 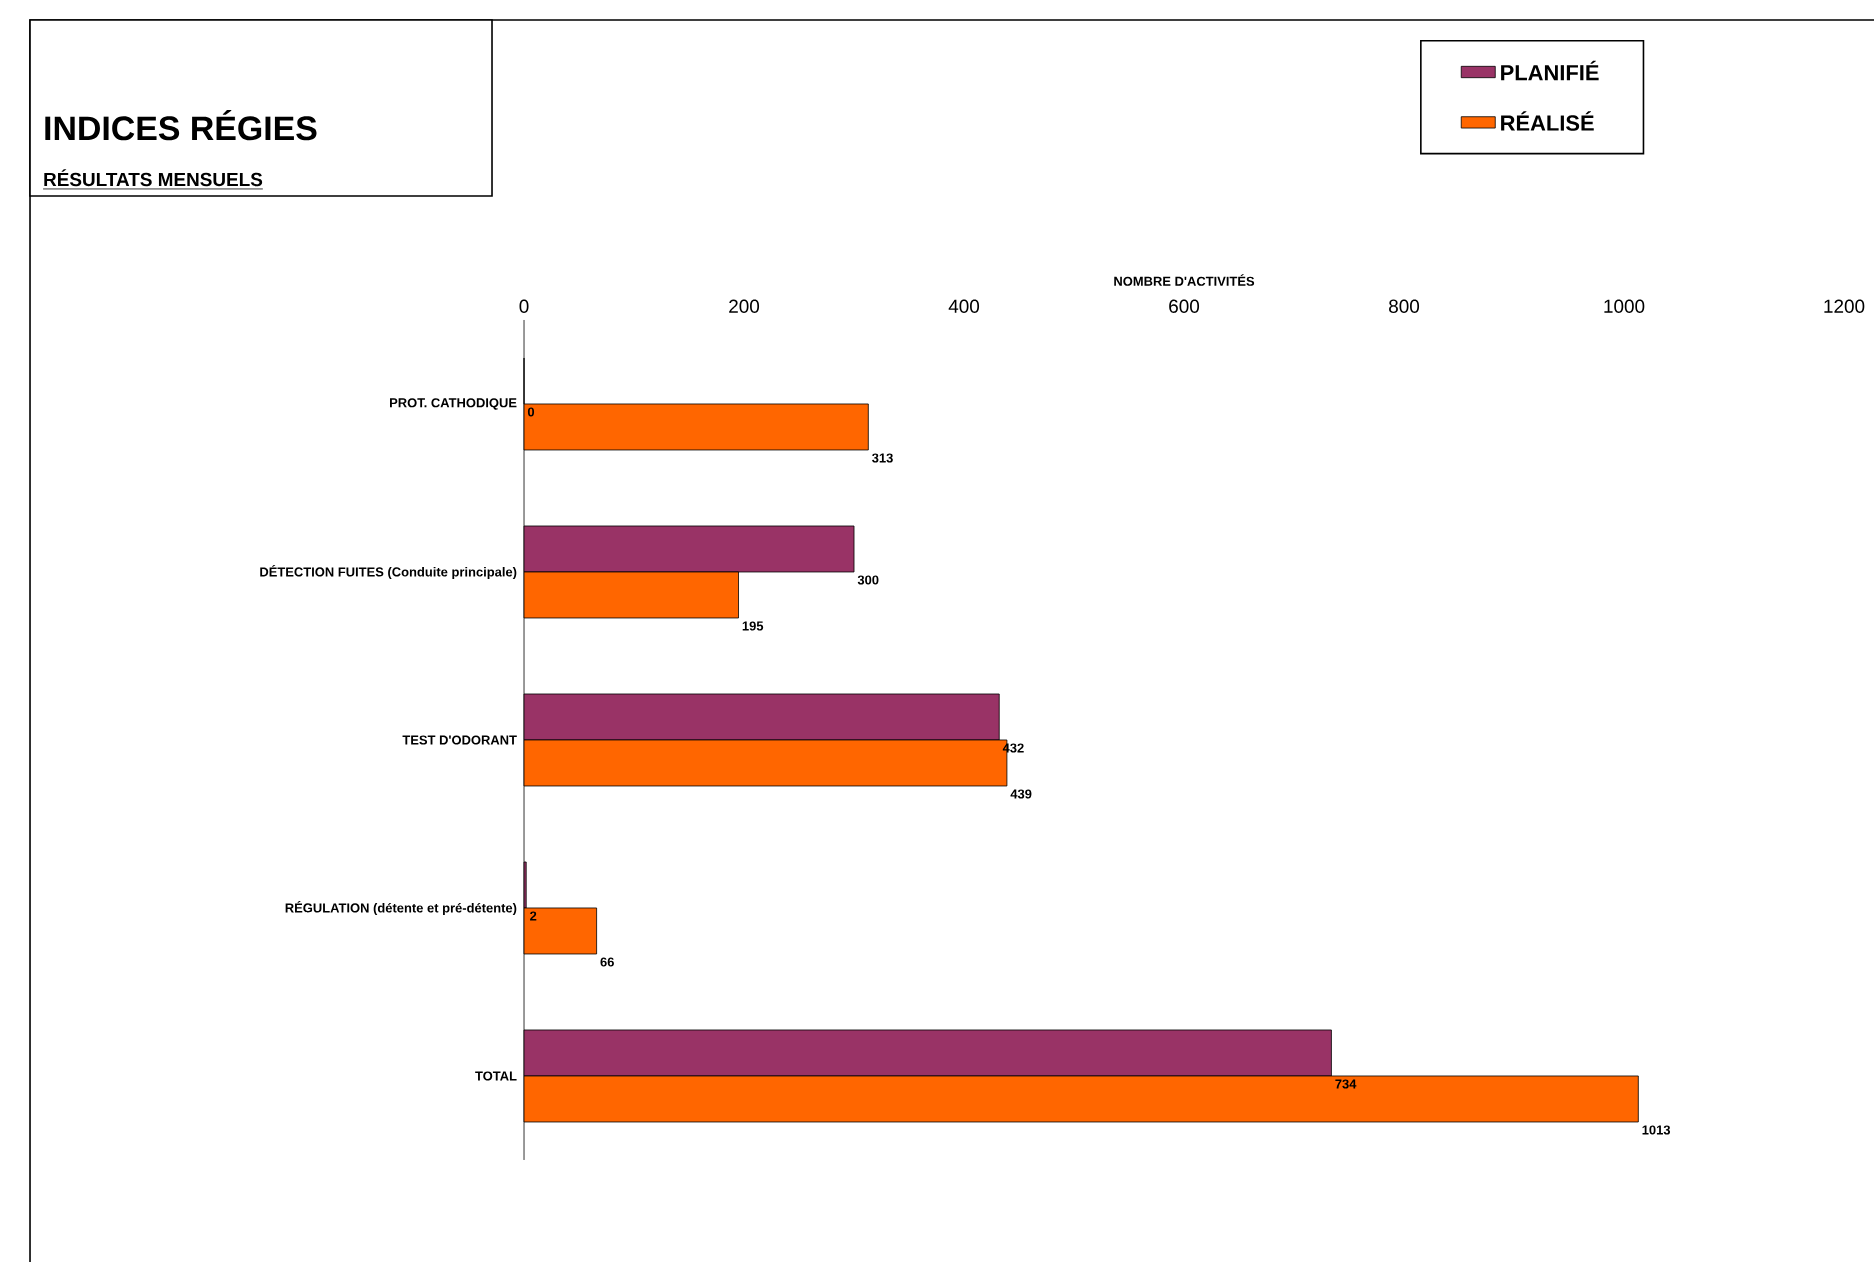 What do you see at coordinates (1184, 306) in the screenshot?
I see `x-tick-label: 600` at bounding box center [1184, 306].